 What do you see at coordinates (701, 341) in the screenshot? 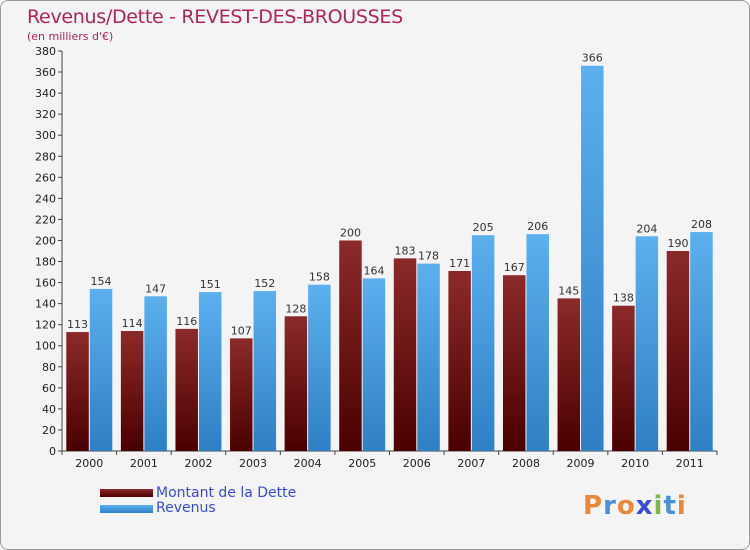
I see `bar-revenus-2011` at bounding box center [701, 341].